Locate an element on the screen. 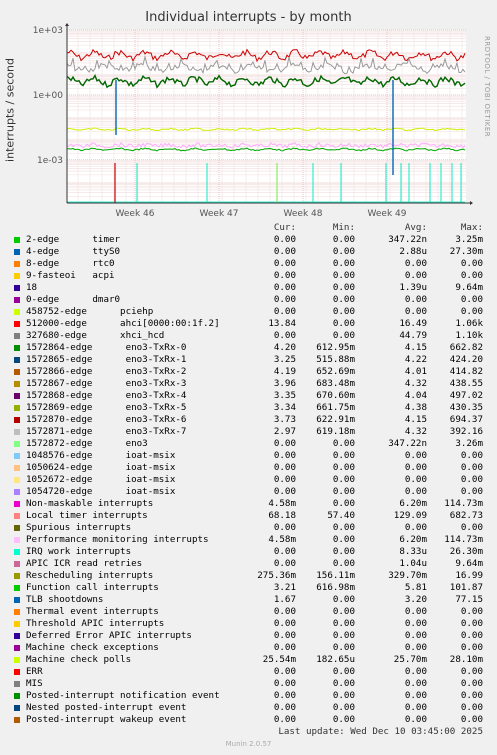 This screenshot has height=755, width=497. legend-avg-value: 4.32 is located at coordinates (415, 431).